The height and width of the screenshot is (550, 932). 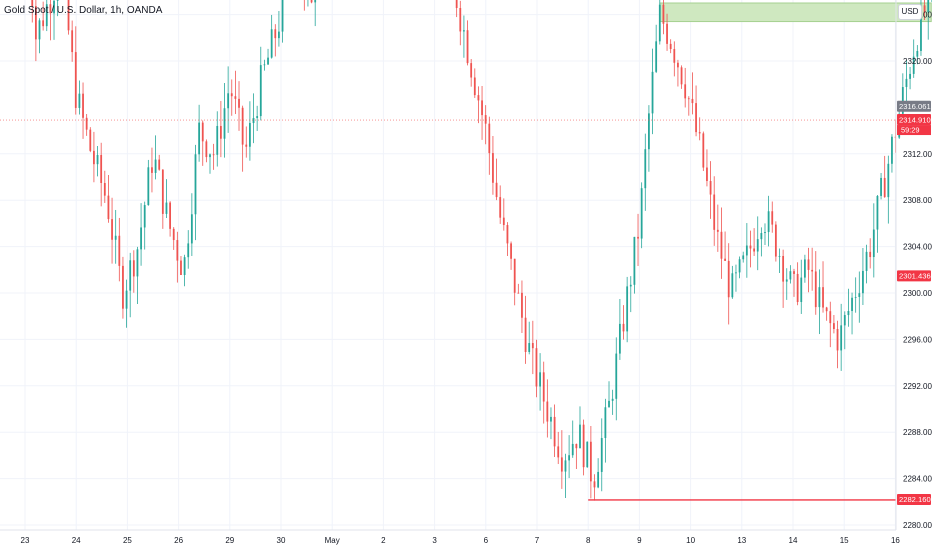 I want to click on price-label-stop: 2301.436, so click(x=915, y=276).